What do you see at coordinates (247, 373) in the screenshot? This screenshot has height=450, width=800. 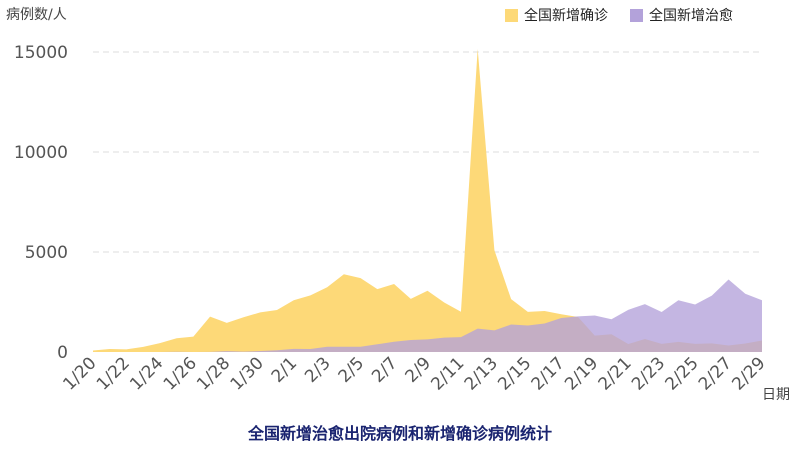 I see `x-tick-label: 1/30` at bounding box center [247, 373].